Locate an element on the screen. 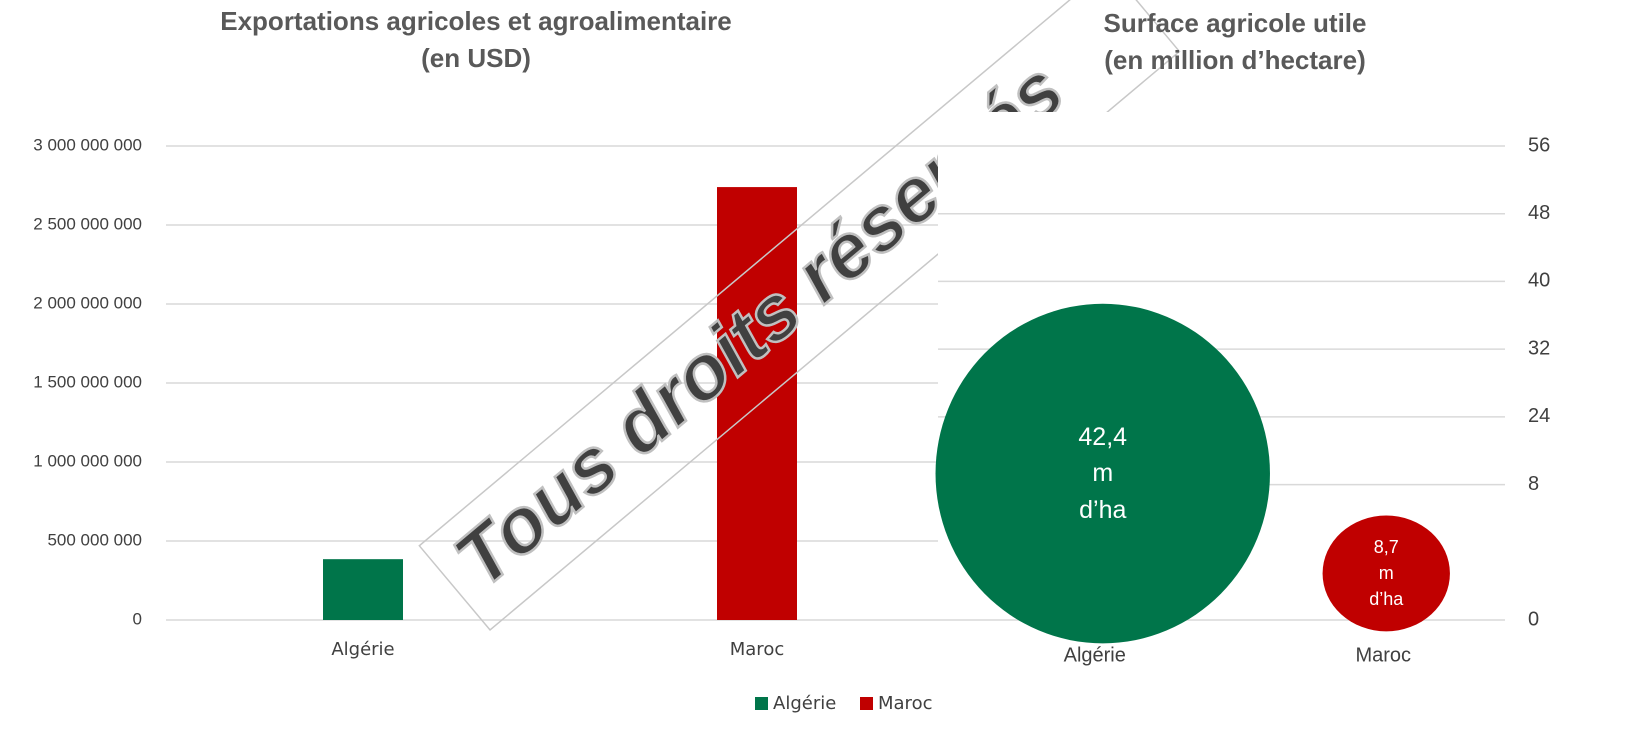 The image size is (1640, 748). y-tick-label: 56 is located at coordinates (1539, 145).